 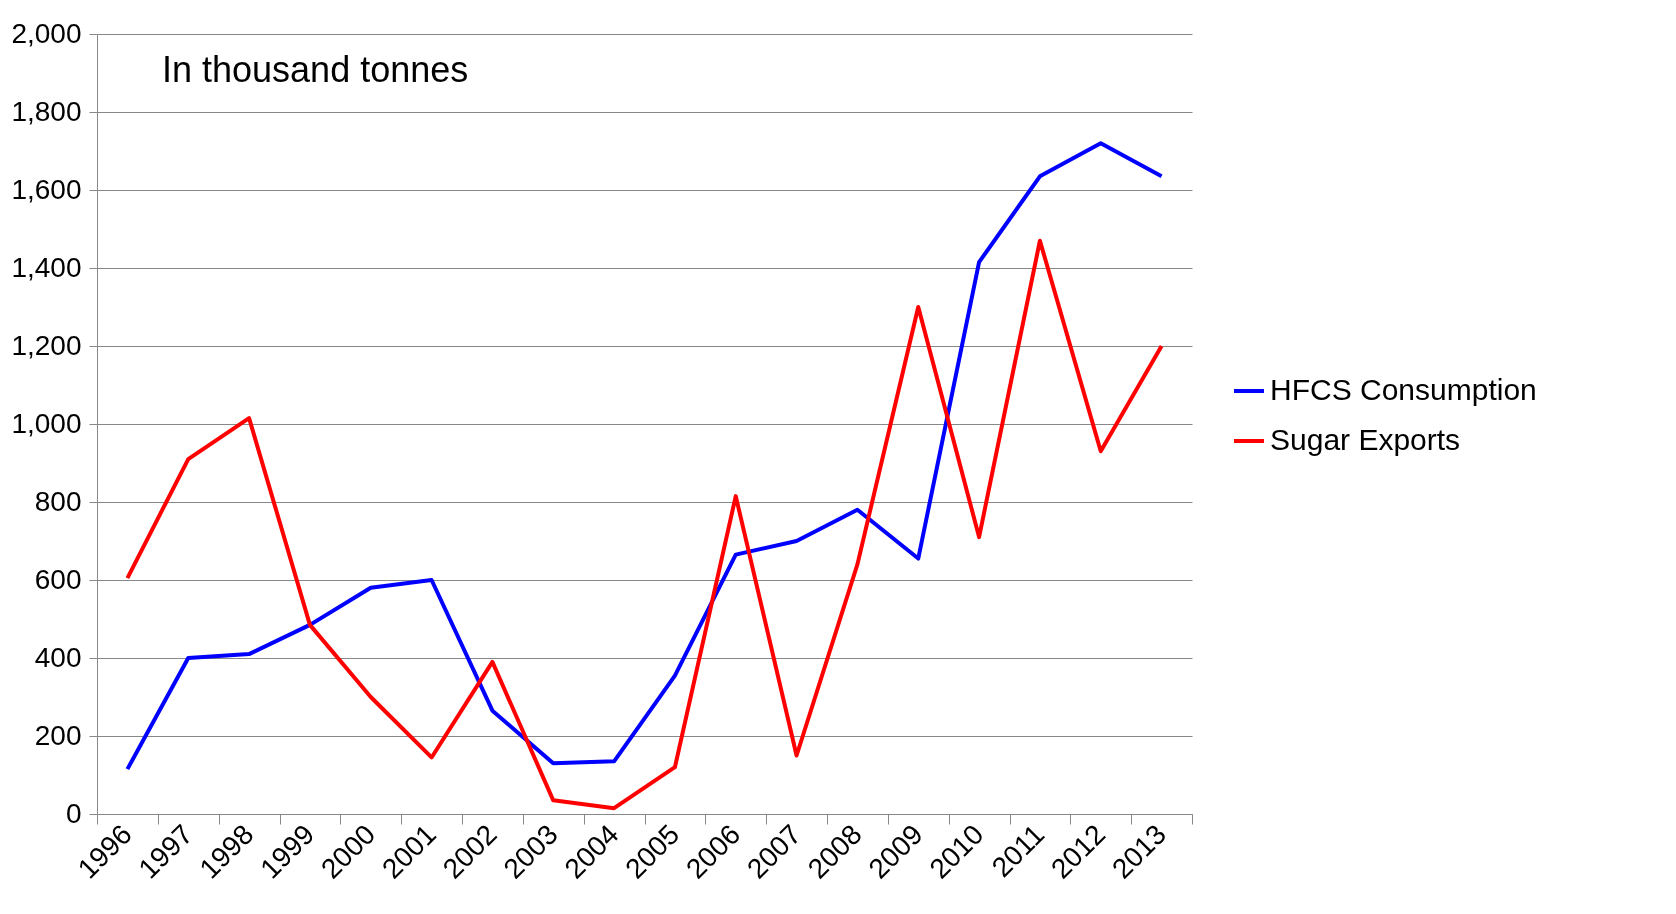 I want to click on y-tick-label: 2,000, so click(x=46, y=33).